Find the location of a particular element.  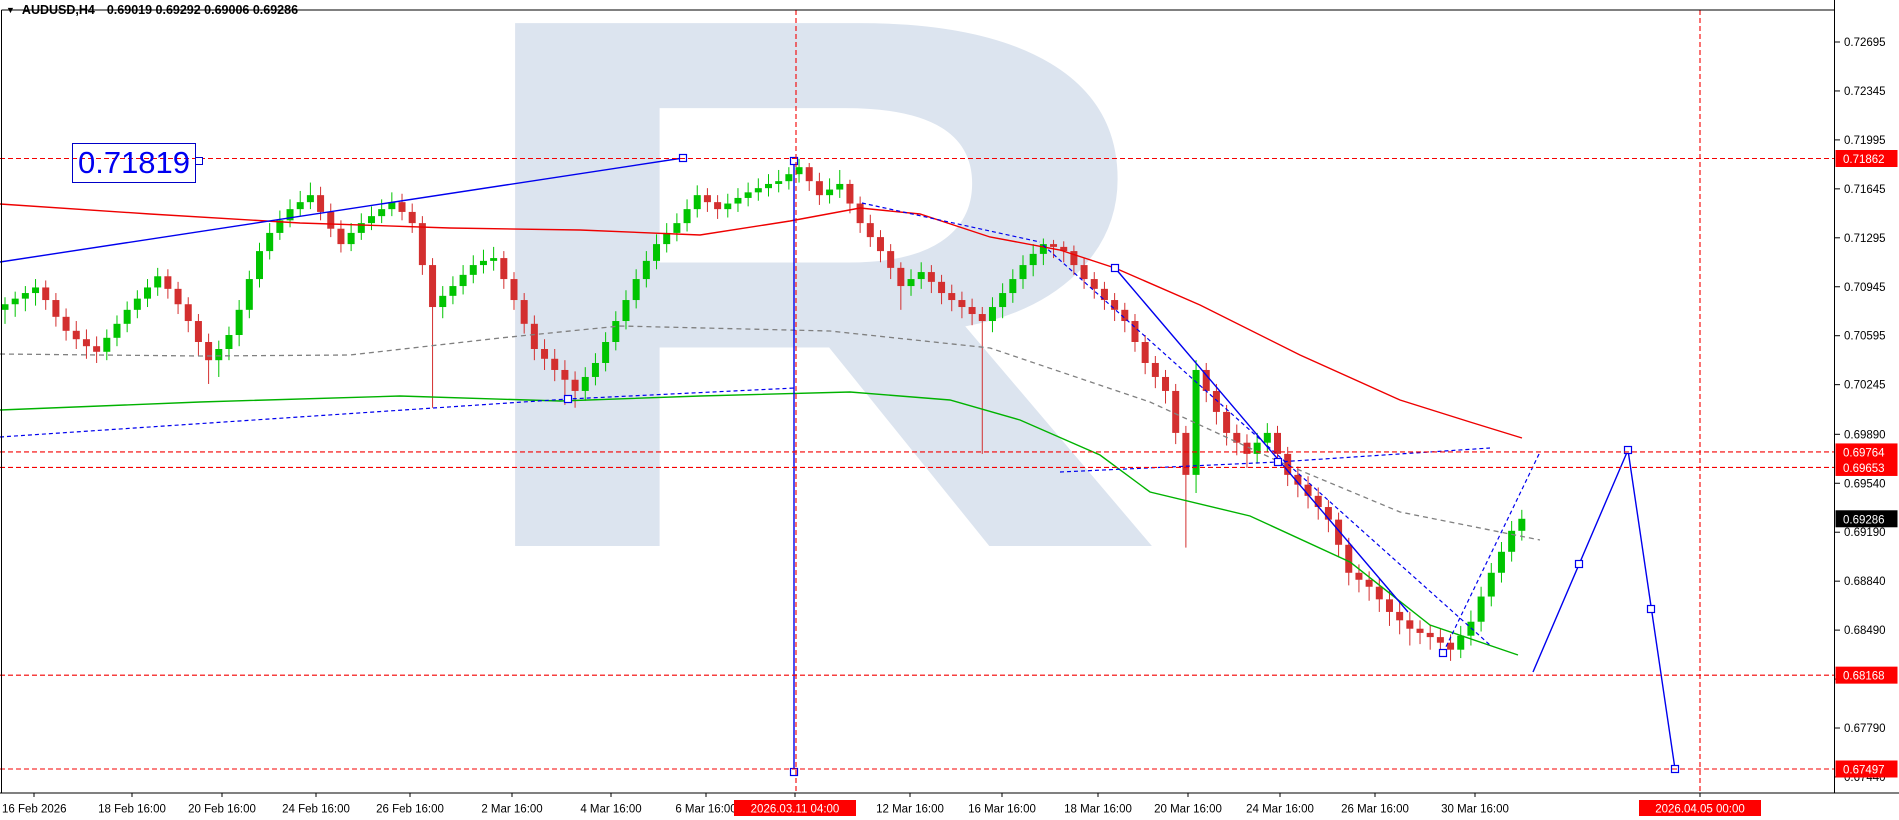

price-marker-badge-label: 0.68168 is located at coordinates (1864, 677).